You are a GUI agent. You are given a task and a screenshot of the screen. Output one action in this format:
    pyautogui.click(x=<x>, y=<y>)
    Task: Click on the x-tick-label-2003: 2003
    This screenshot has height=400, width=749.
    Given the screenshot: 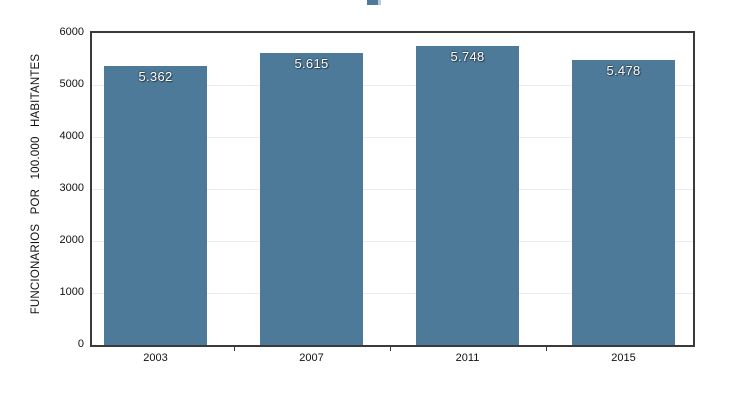 What is the action you would take?
    pyautogui.click(x=155, y=358)
    